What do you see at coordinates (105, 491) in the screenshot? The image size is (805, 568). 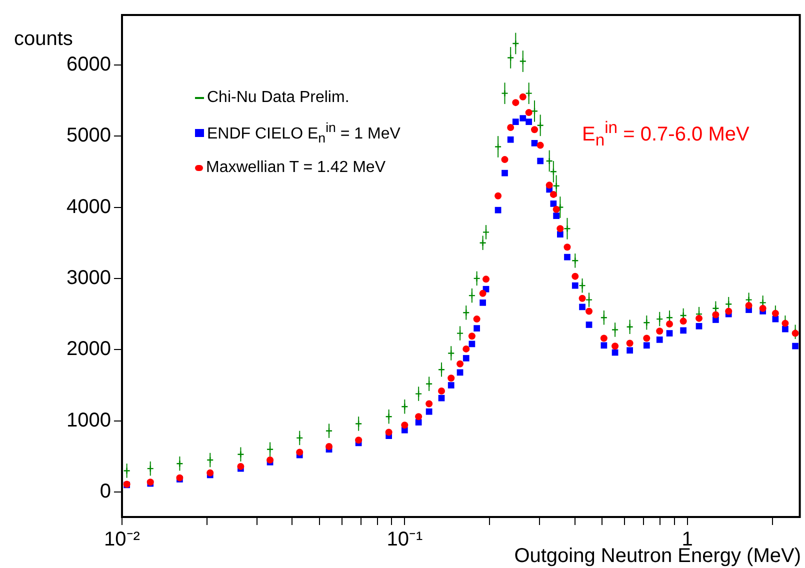 I see `y-tick-label: 0` at bounding box center [105, 491].